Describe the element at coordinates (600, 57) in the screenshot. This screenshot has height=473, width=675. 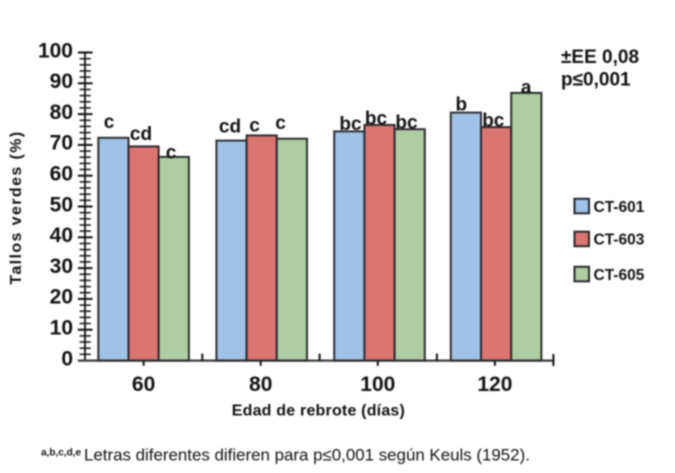
I see `svg-text: ±EE 0,08` at that location.